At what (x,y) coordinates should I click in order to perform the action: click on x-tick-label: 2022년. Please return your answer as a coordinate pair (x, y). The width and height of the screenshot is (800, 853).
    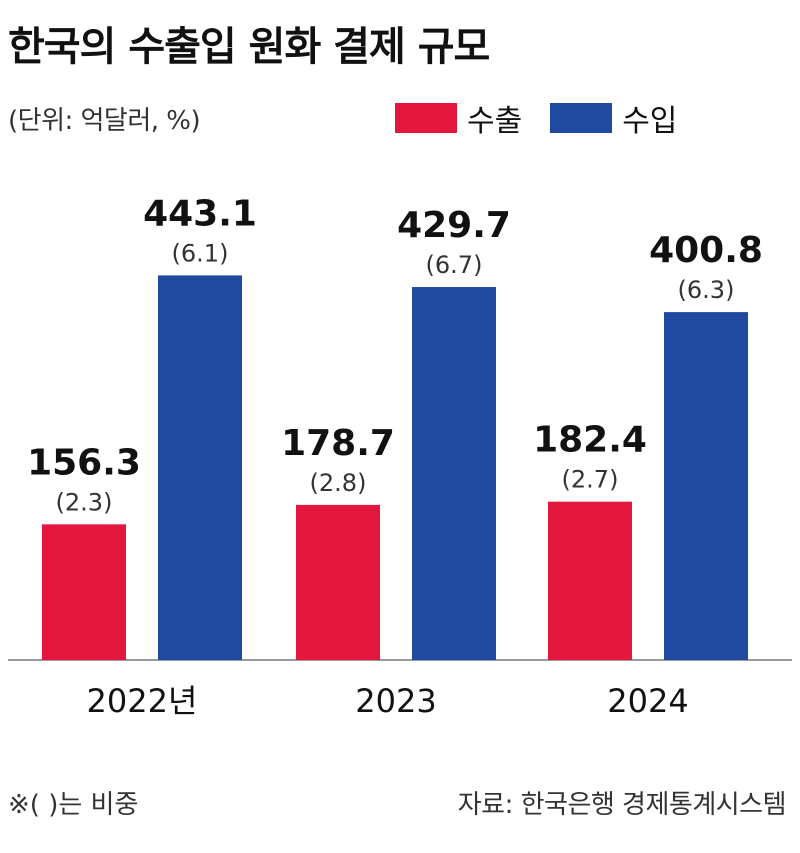
    Looking at the image, I should click on (142, 701).